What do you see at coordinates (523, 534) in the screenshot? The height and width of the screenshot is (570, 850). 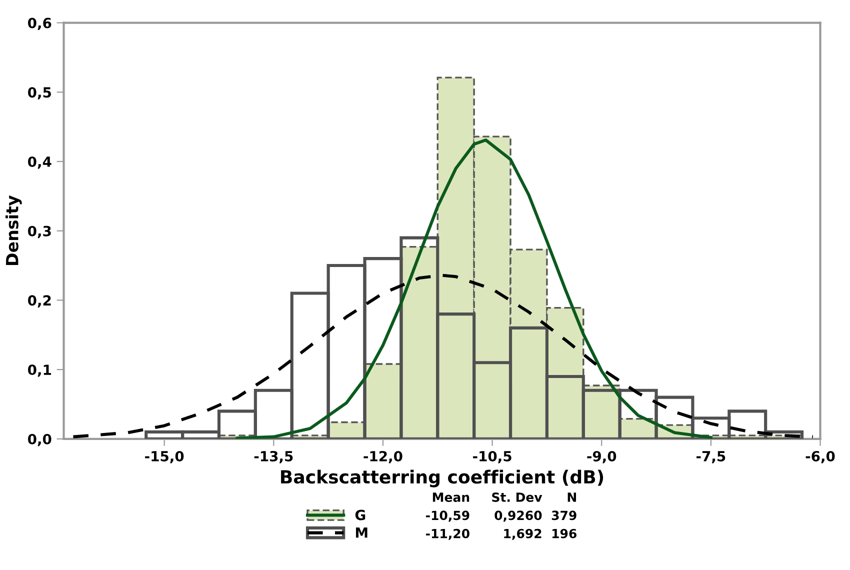 I see `text: 1,692` at bounding box center [523, 534].